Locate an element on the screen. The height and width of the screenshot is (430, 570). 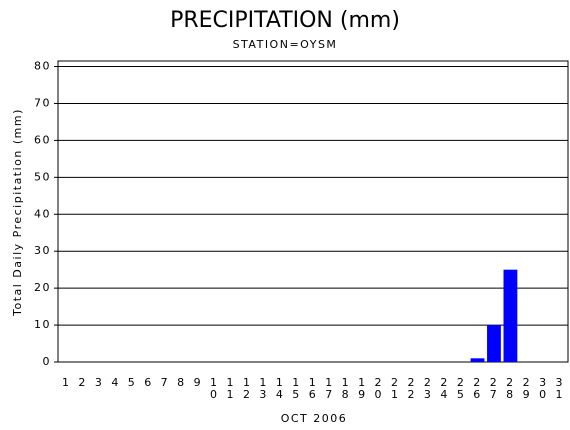
x-tick-label: 1 is located at coordinates (66, 382).